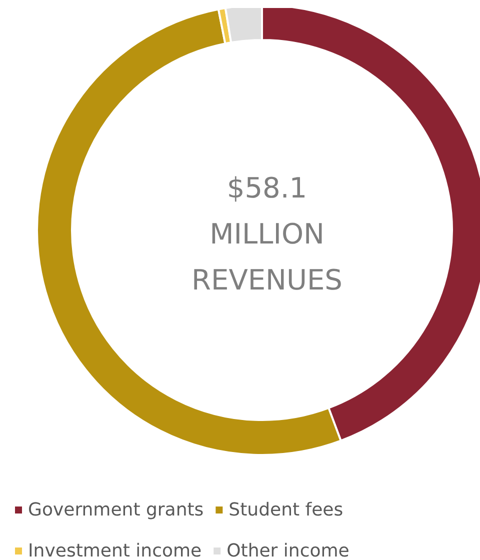 The image size is (480, 560). What do you see at coordinates (286, 510) in the screenshot?
I see `legend-label: Student fees` at bounding box center [286, 510].